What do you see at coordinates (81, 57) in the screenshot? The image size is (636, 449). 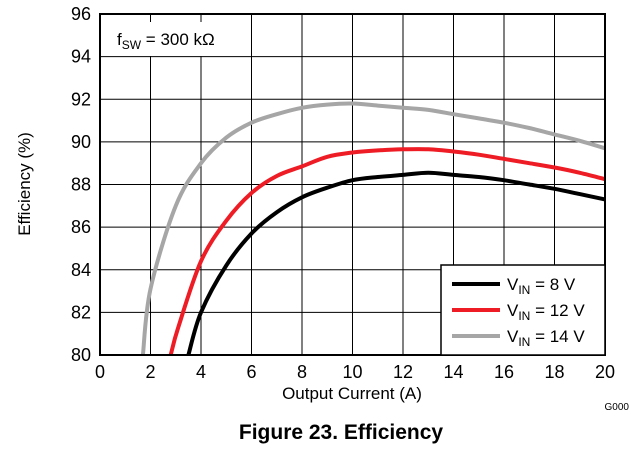 I see `y-tick-label: 94` at bounding box center [81, 57].